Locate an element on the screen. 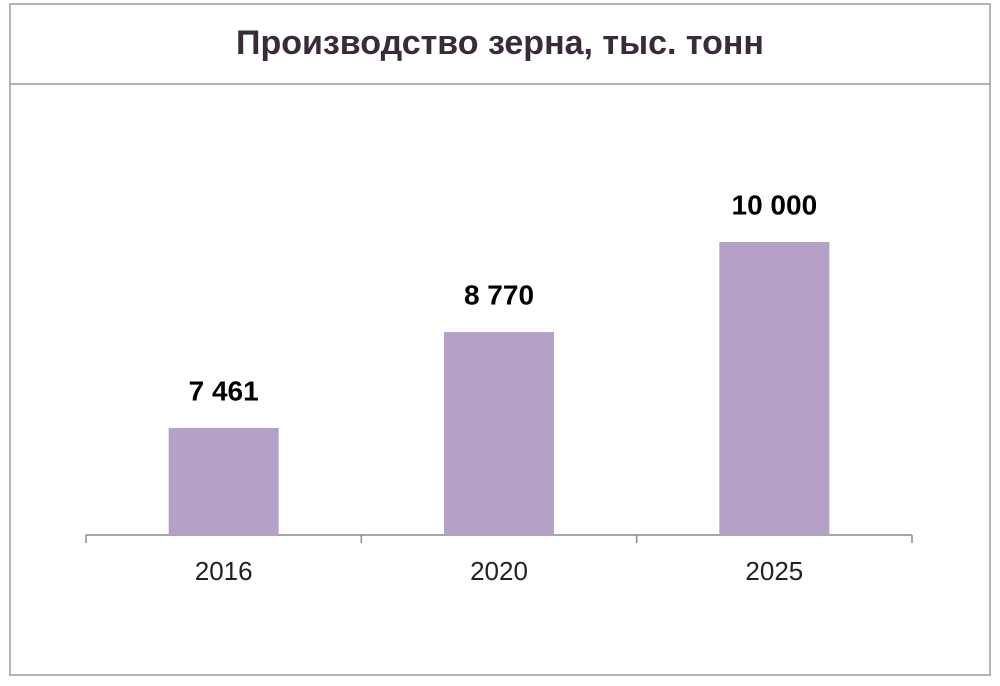 Image resolution: width=1000 pixels, height=686 pixels. value-label: 10 000 is located at coordinates (775, 204).